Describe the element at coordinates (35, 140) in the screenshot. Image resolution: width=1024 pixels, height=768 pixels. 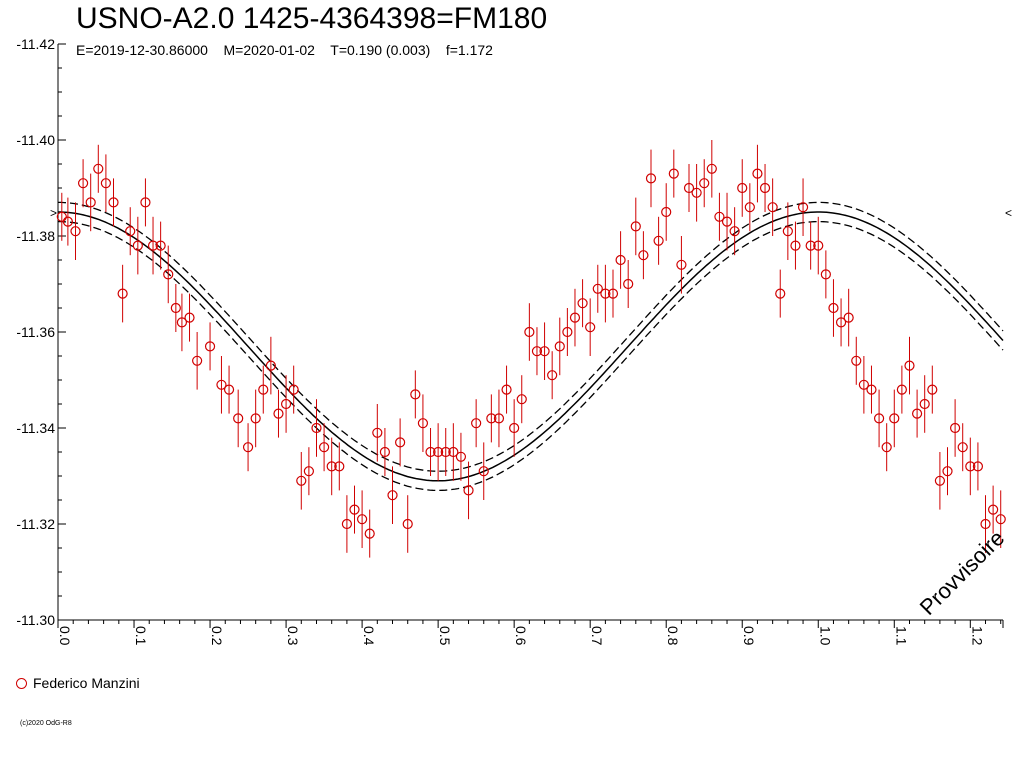
I see `y-tick-label: -11.40` at that location.